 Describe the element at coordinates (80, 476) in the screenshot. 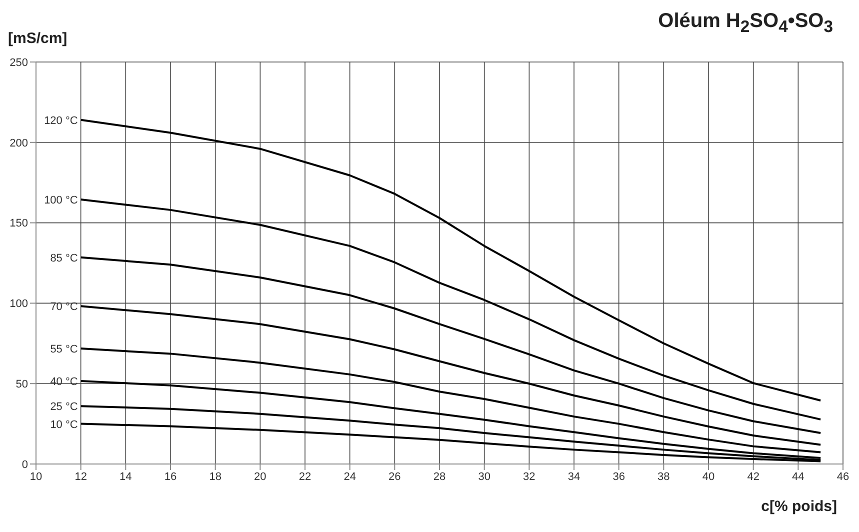

I see `x-tick-label: 12` at that location.